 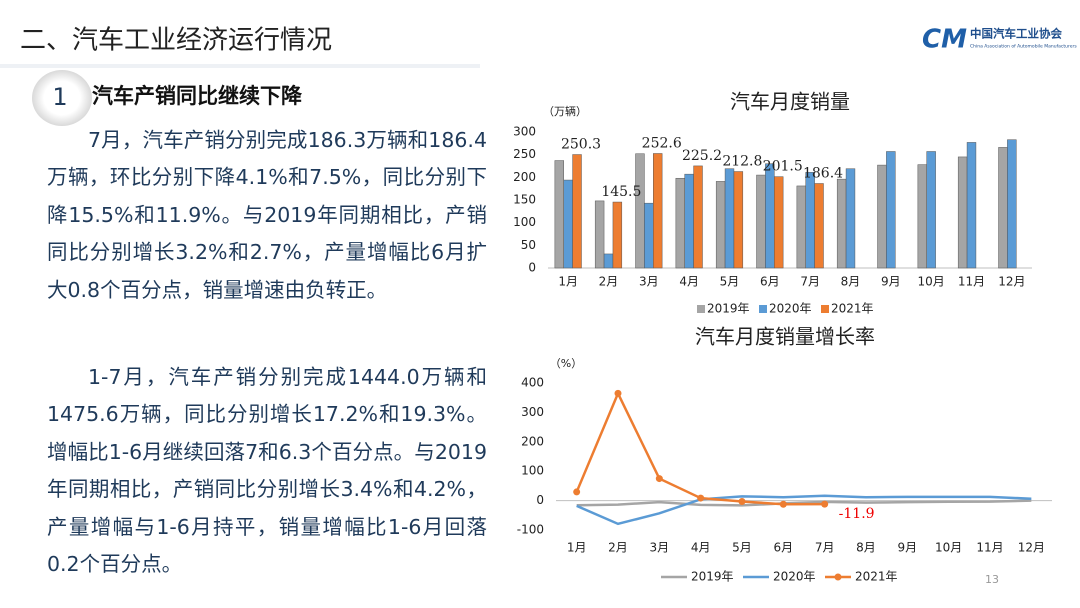 What do you see at coordinates (742, 548) in the screenshot?
I see `x-tick-label: 5月` at bounding box center [742, 548].